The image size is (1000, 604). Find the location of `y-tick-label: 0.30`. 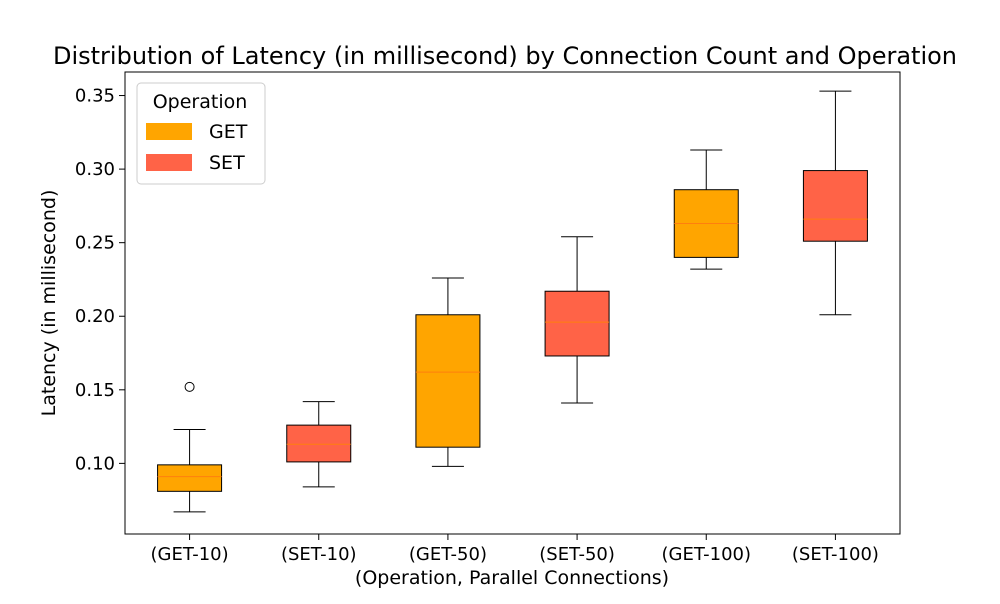

y-tick-label: 0.30 is located at coordinates (95, 169).